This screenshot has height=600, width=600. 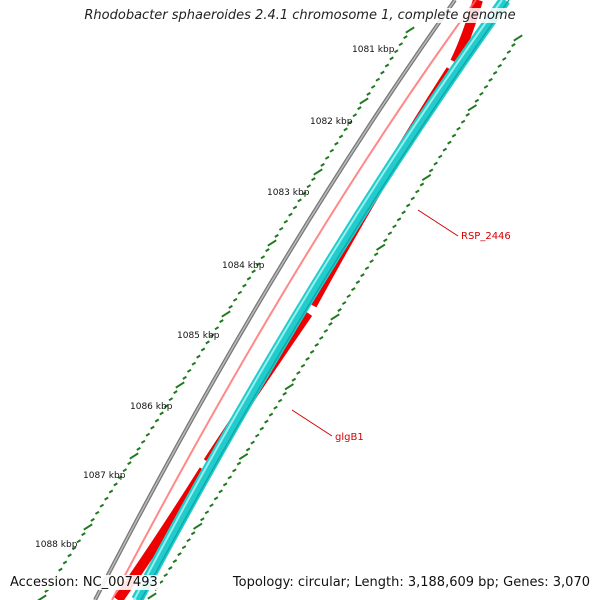 I want to click on tick-label: 1086 kbp, so click(x=151, y=407).